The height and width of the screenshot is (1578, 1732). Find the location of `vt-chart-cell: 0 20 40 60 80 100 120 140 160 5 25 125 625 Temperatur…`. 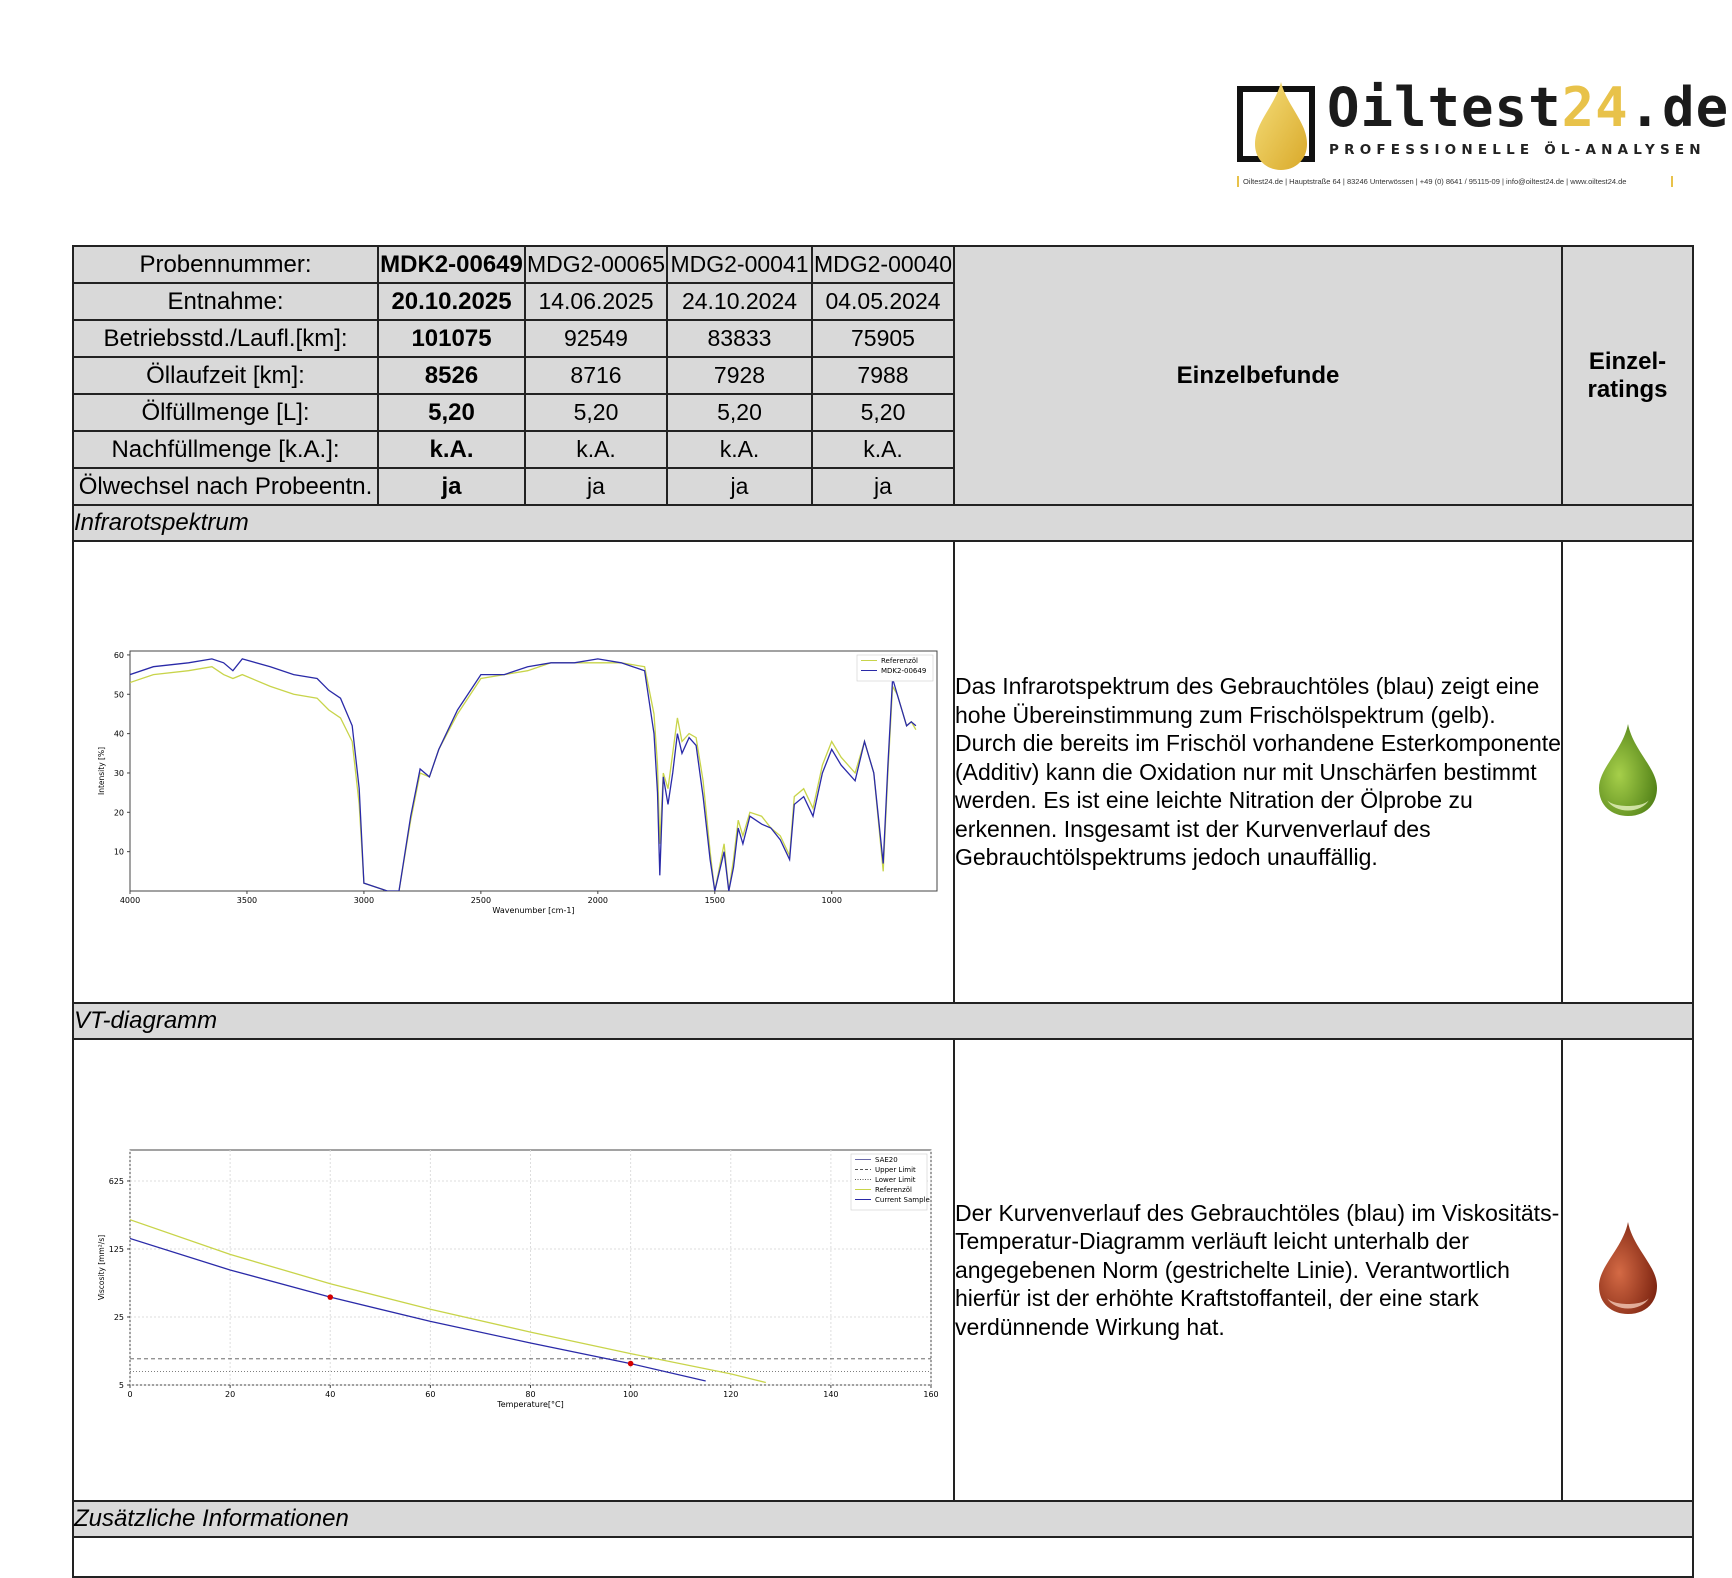

vt-chart-cell: 0 20 40 60 80 100 120 140 160 5 25 125 625 Temperatur… is located at coordinates (513, 1270).